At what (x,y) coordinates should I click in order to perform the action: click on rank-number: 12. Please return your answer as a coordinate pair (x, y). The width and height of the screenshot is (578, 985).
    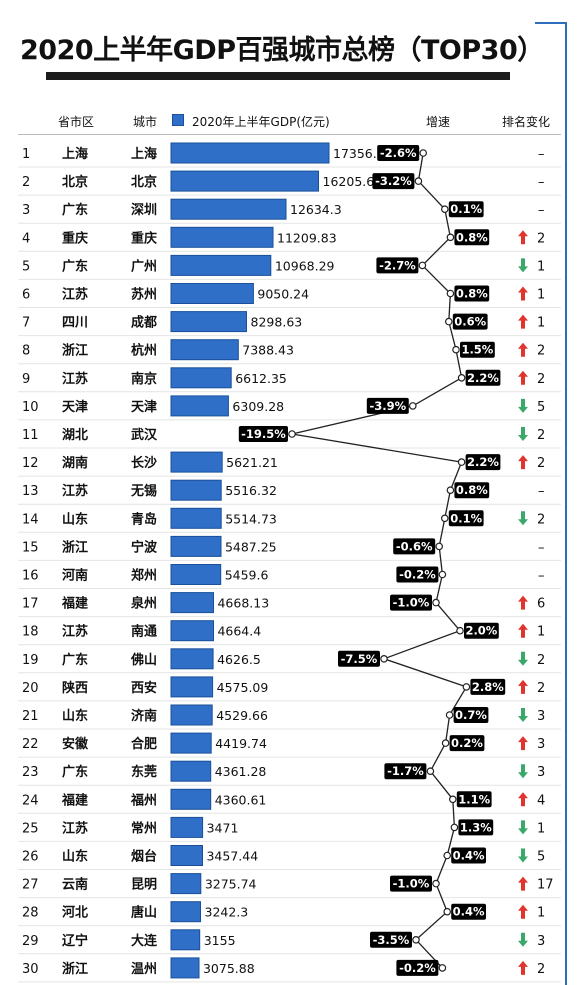
    Looking at the image, I should click on (30, 463).